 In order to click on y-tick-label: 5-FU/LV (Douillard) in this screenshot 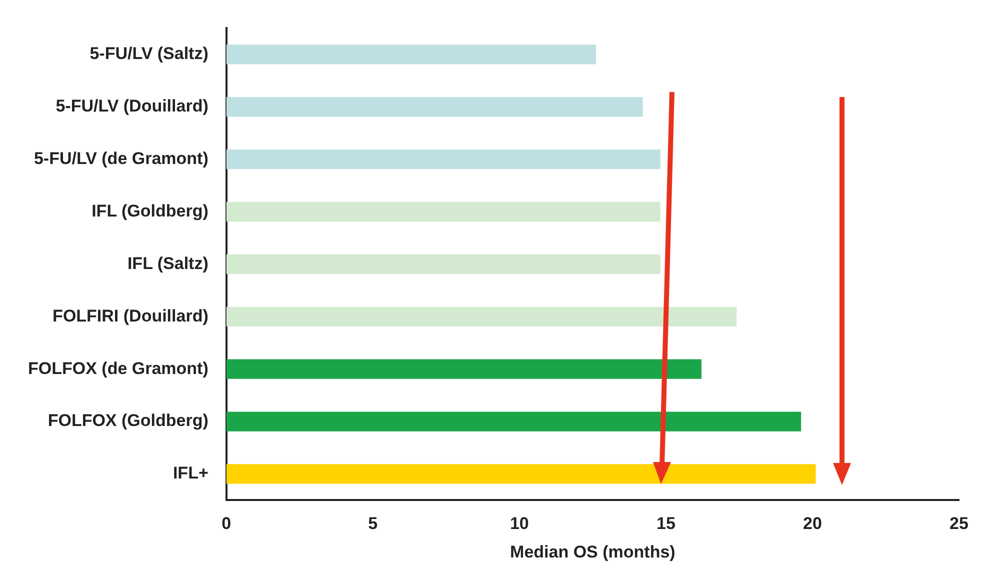, I will do `click(132, 106)`.